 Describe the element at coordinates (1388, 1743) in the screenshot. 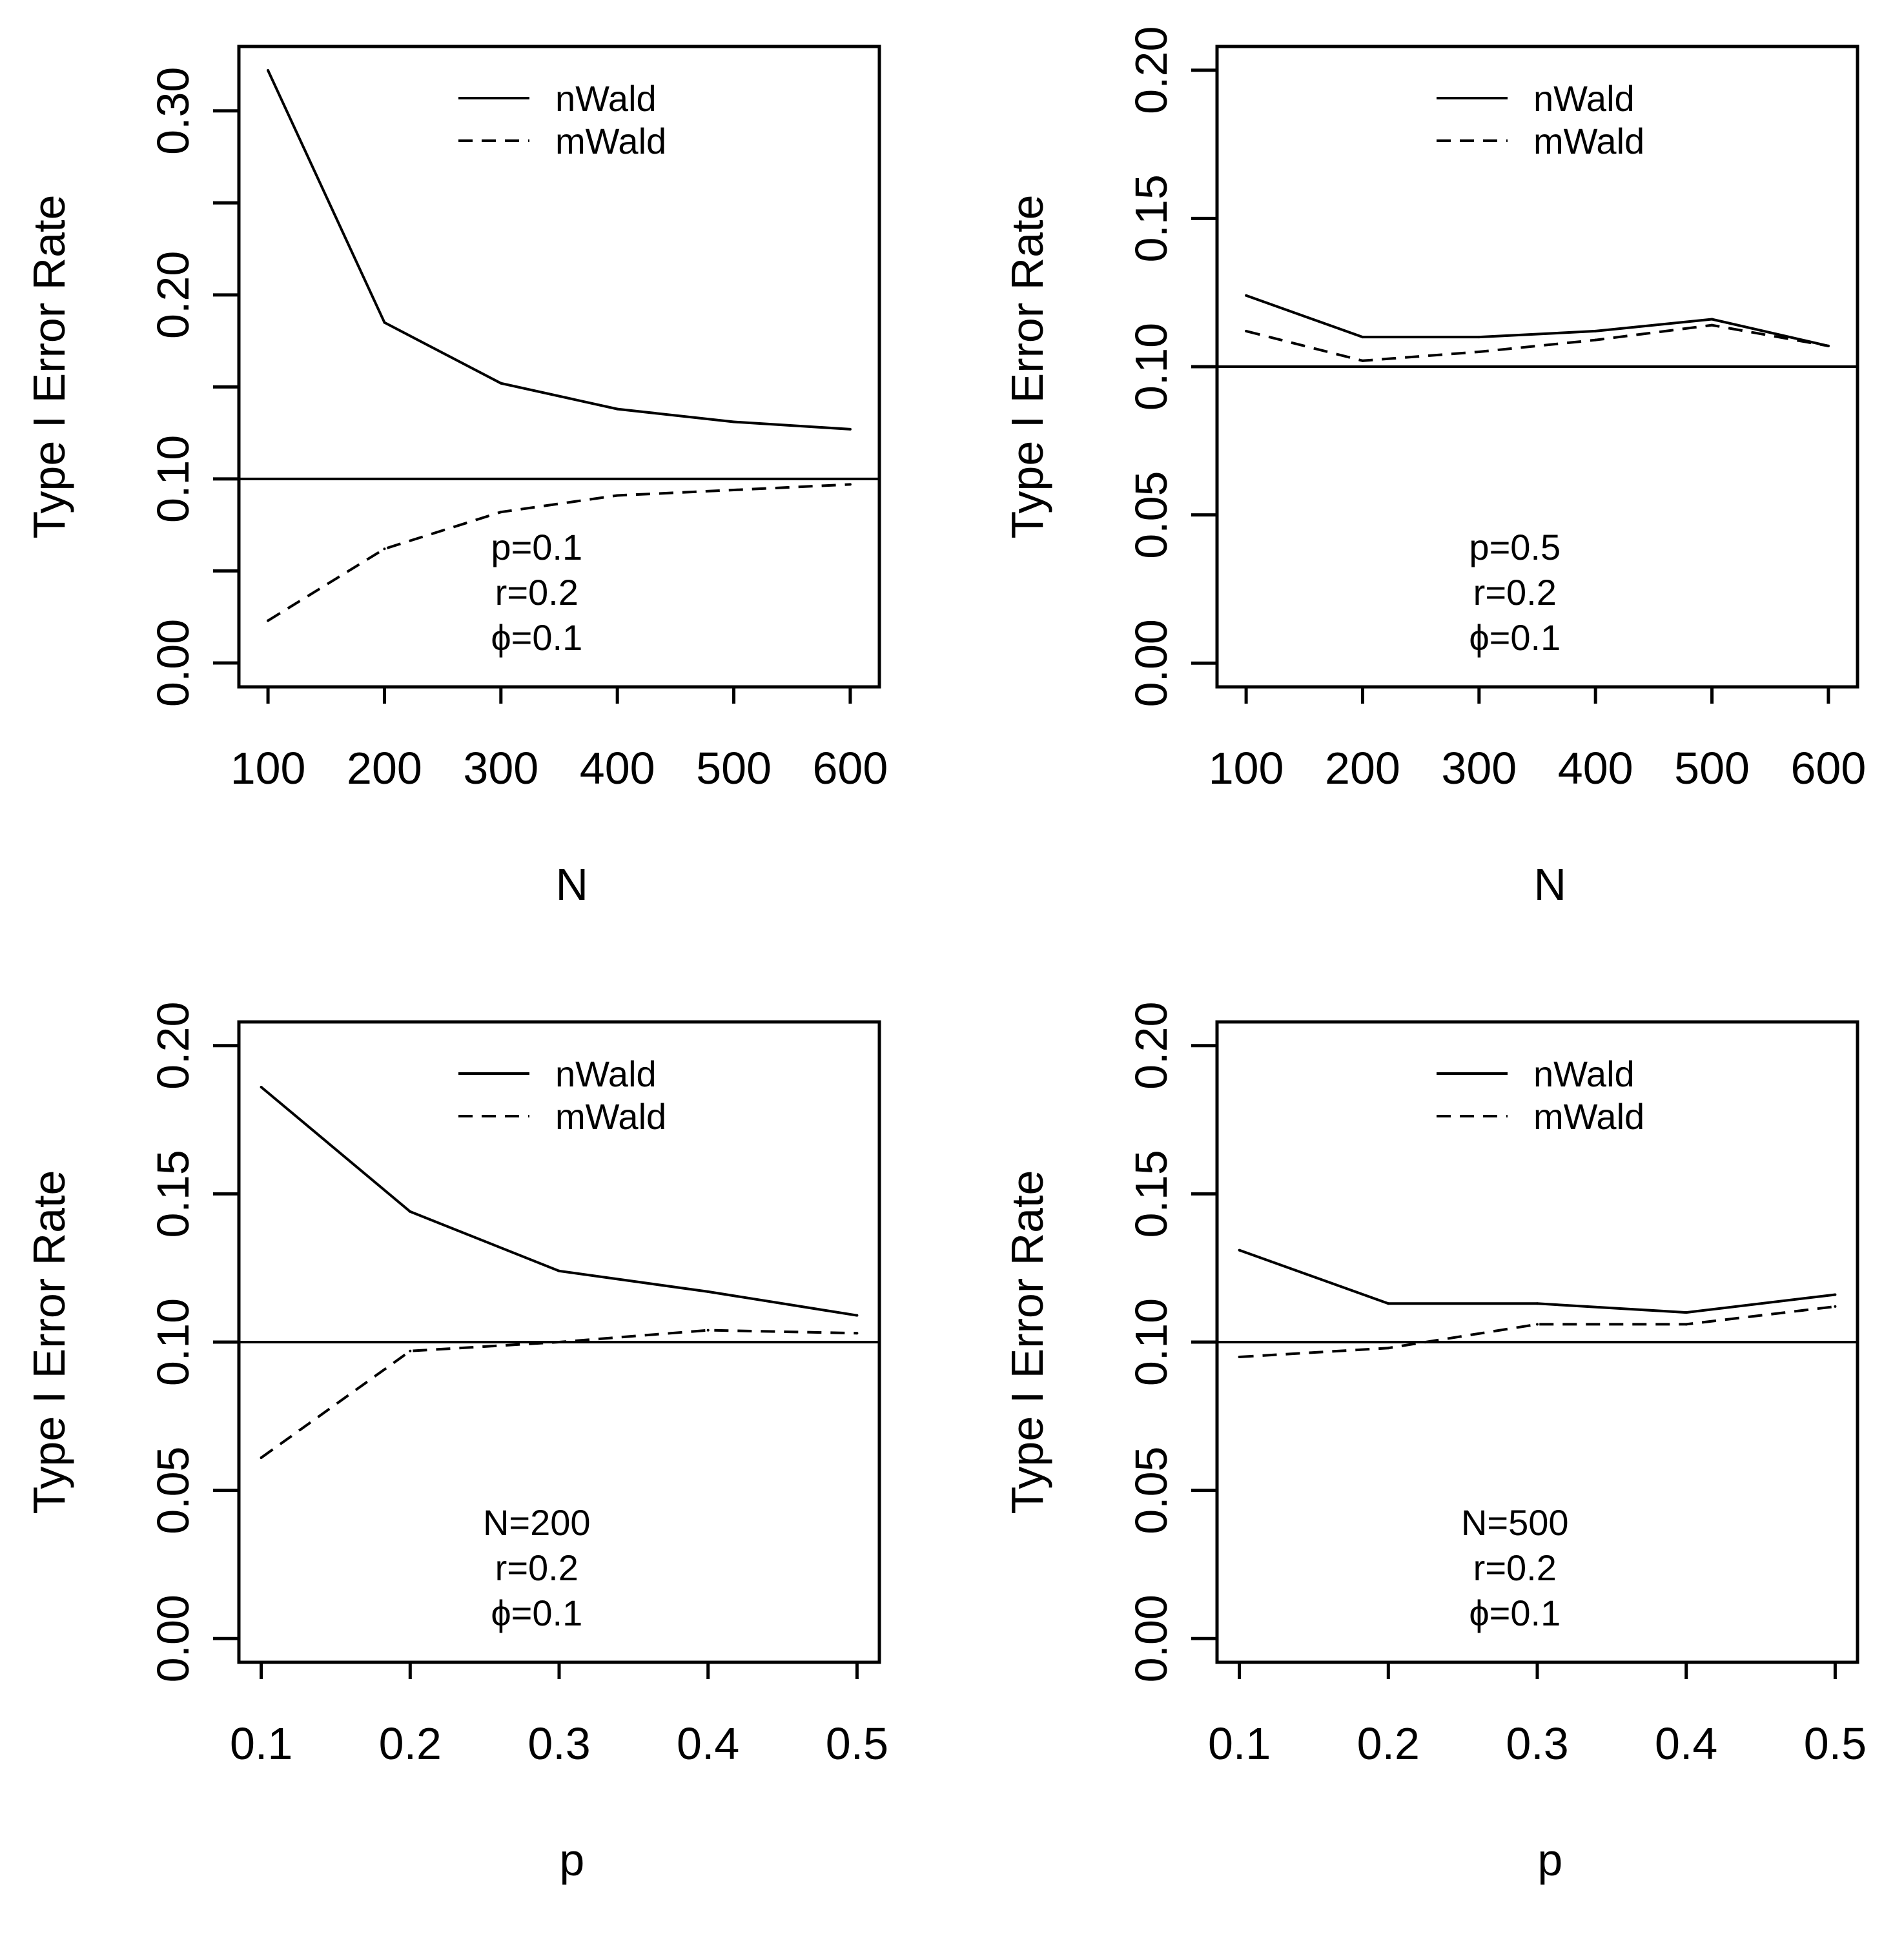

I see `x-tick-label: 0.2` at that location.